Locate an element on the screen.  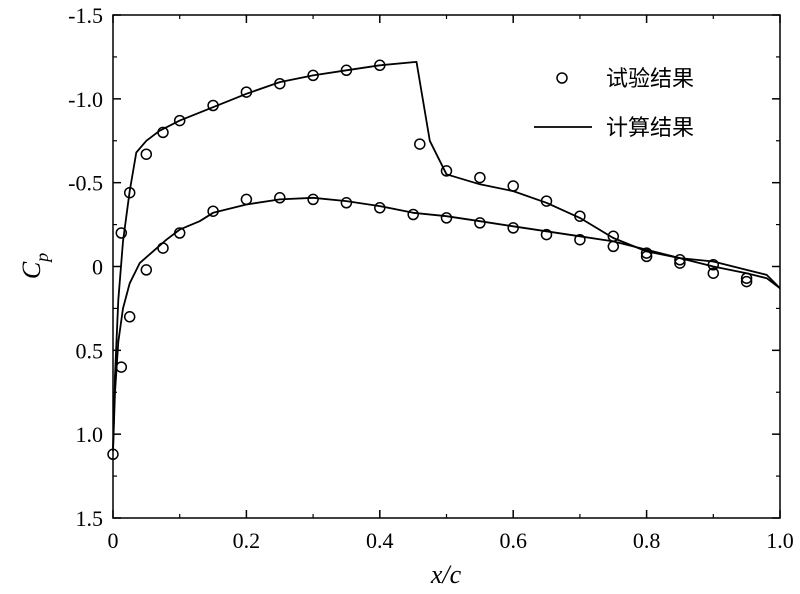
y-tick-label: -1.5 is located at coordinates (85, 15).